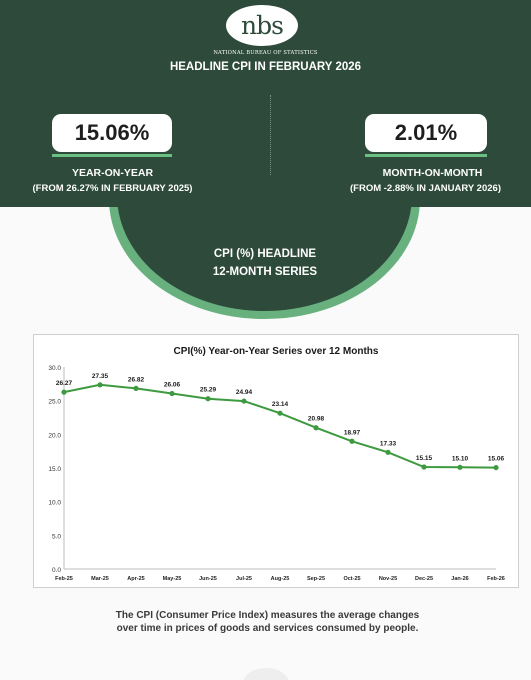 Image resolution: width=531 pixels, height=680 pixels. I want to click on yoy-label: YEAR-ON-YEAR, so click(112, 173).